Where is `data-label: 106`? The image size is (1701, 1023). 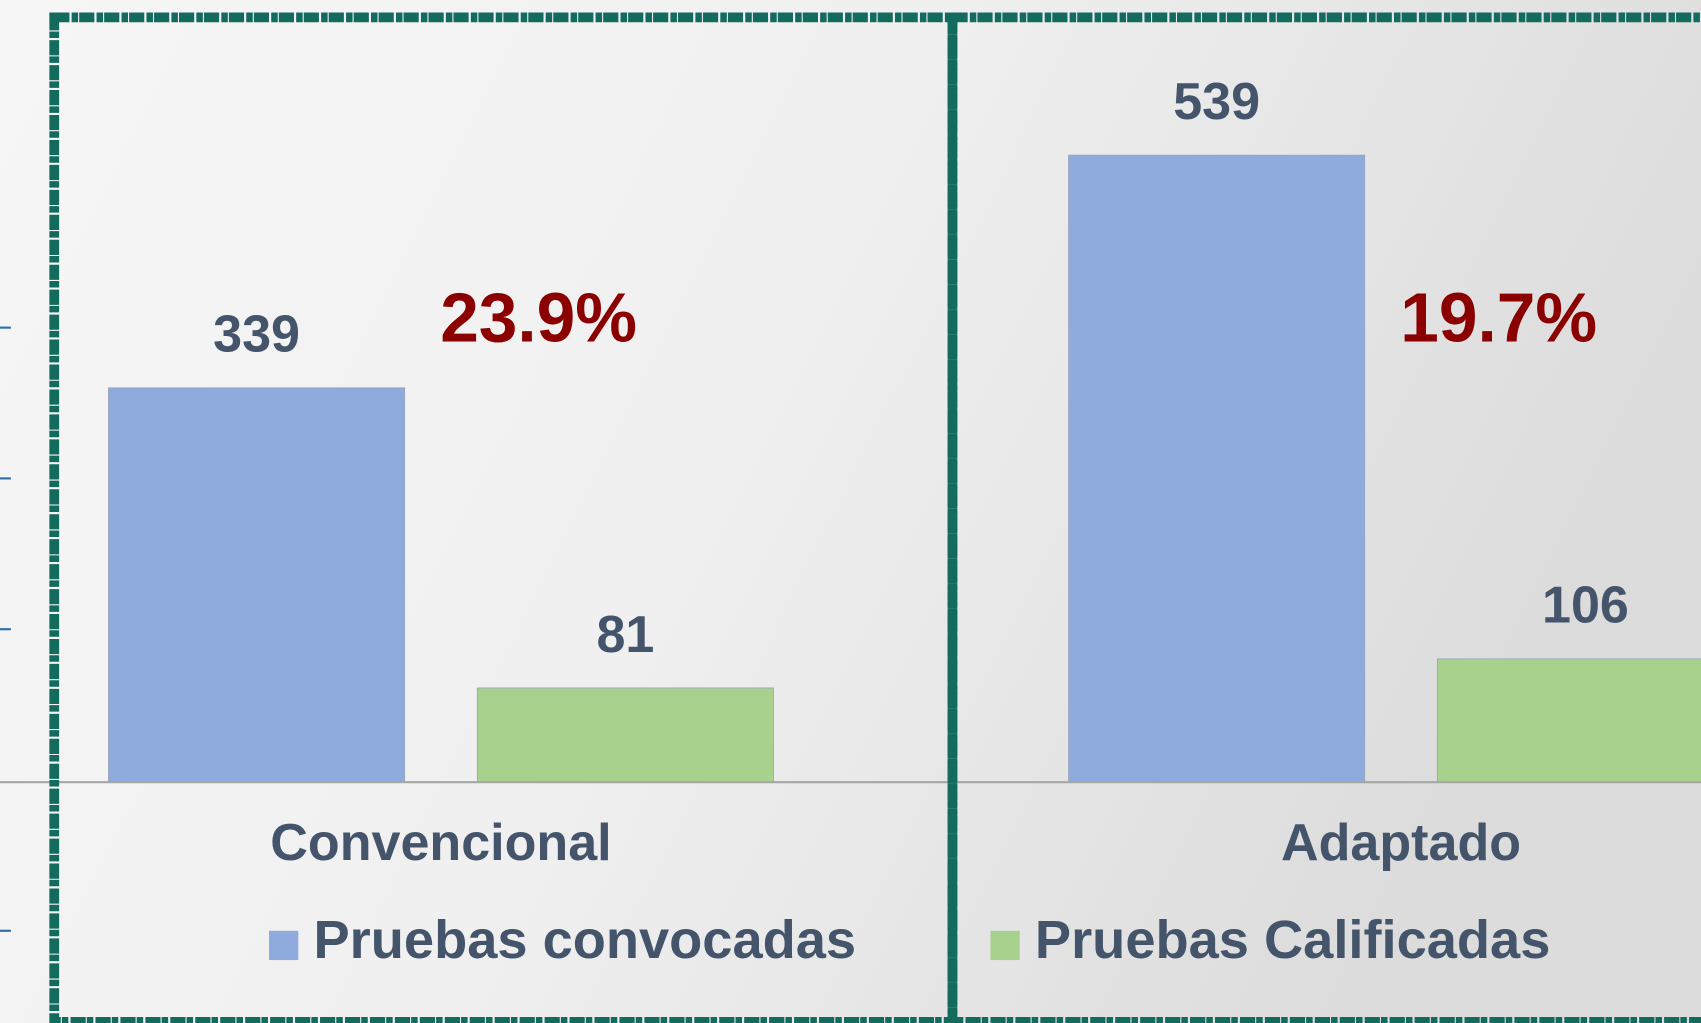
data-label: 106 is located at coordinates (1585, 606).